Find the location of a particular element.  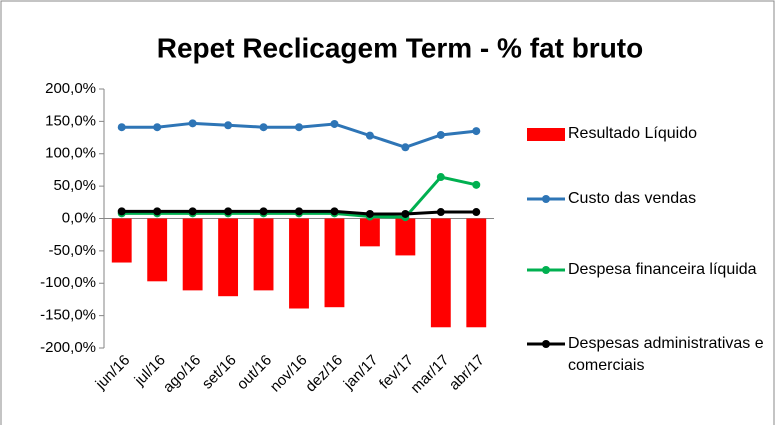

legend-label: Despesas administrativas e comerciais is located at coordinates (666, 354).